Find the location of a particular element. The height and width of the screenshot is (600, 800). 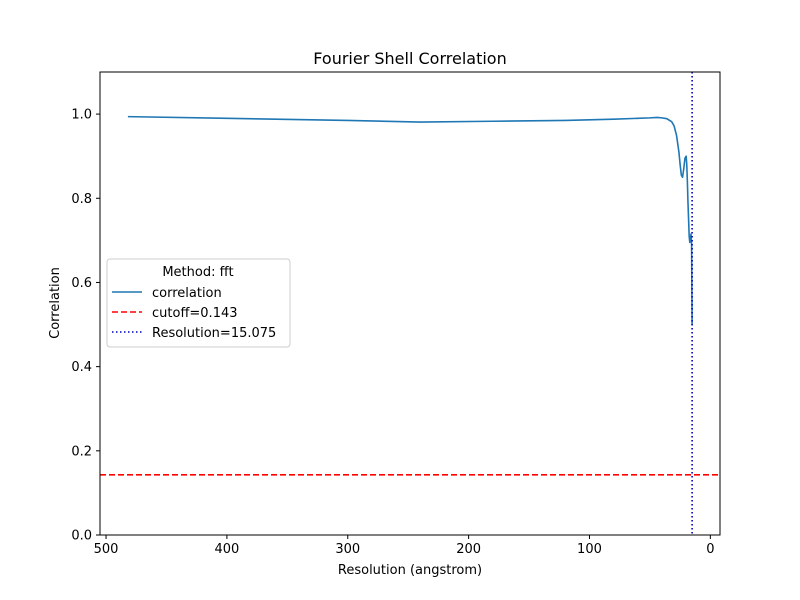

y-tick-label: 0.2 is located at coordinates (81, 451).